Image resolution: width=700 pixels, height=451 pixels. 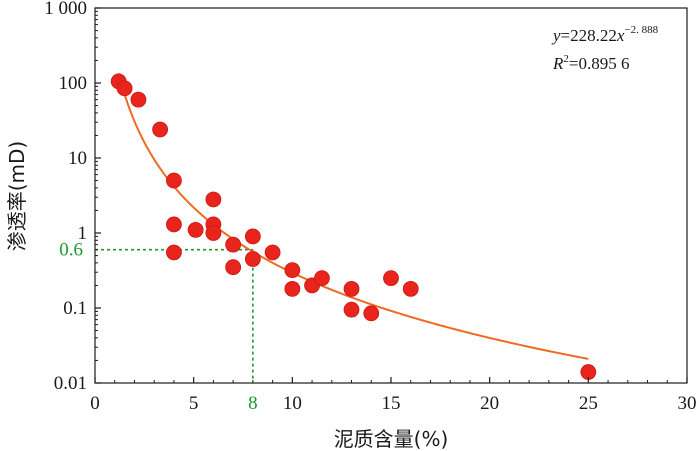 I want to click on x-axis-title: 泥质含量(%), so click(x=391, y=439).